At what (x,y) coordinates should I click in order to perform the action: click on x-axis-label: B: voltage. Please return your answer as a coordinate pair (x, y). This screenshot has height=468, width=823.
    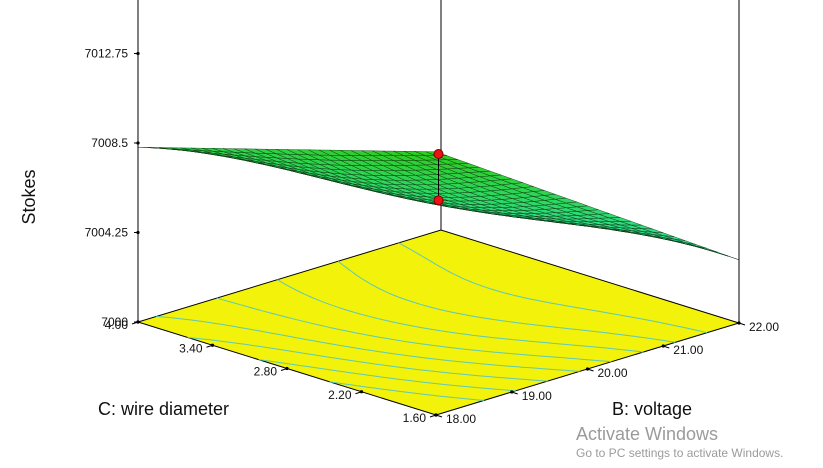
    Looking at the image, I should click on (652, 409).